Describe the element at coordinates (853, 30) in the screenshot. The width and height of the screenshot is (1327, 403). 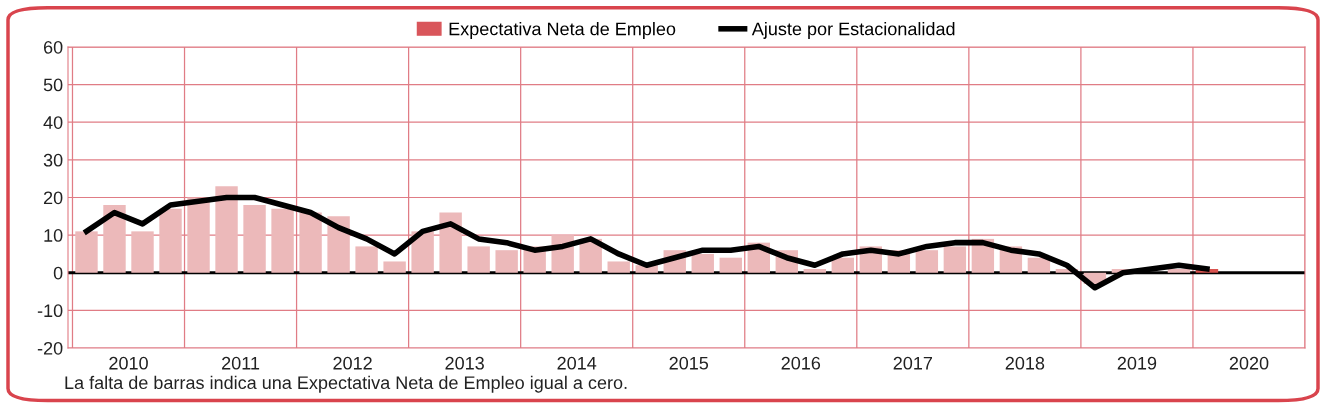
I see `legend-label: Ajuste por Estacionalidad` at that location.